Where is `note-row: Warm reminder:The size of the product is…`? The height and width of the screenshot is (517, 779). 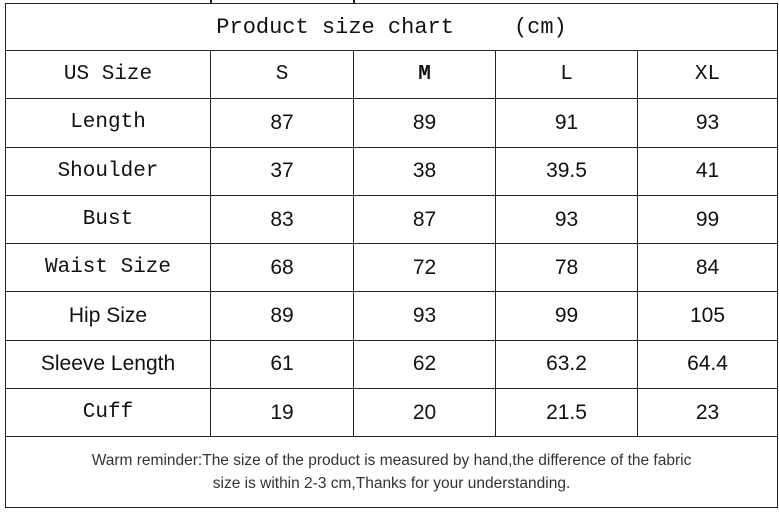
note-row: Warm reminder:The size of the product is… is located at coordinates (391, 472).